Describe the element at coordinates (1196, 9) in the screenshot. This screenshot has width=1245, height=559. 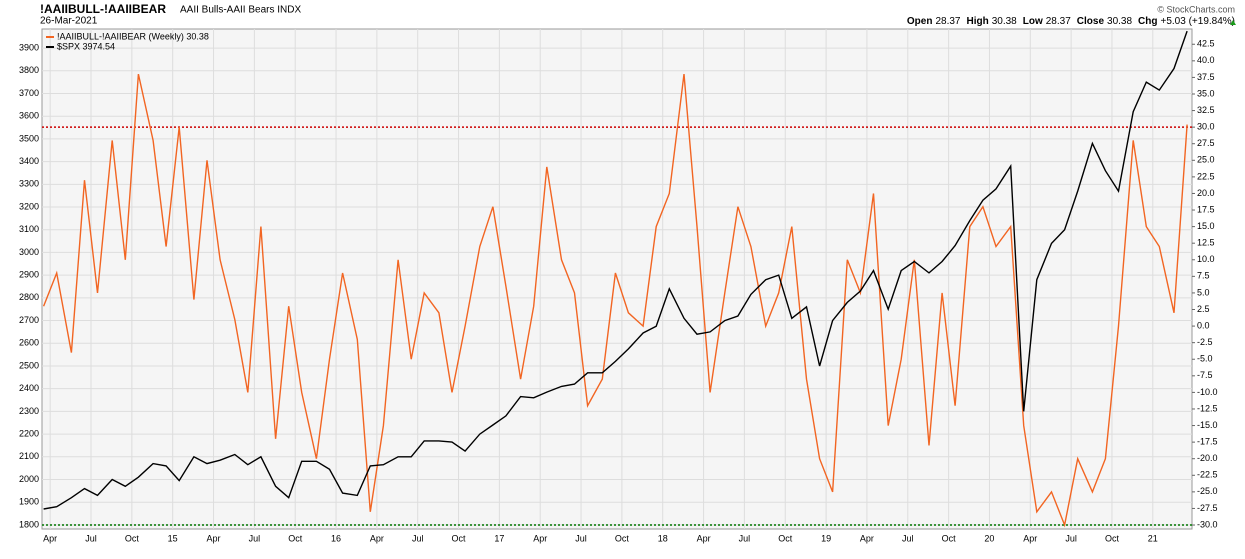
I see `copyright: © StockCharts.com` at that location.